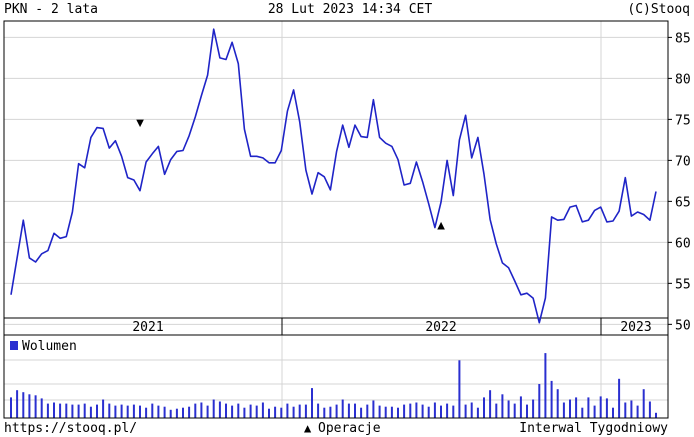 The height and width of the screenshot is (437, 694). What do you see at coordinates (147, 327) in the screenshot?
I see `year-label: 2021` at bounding box center [147, 327].